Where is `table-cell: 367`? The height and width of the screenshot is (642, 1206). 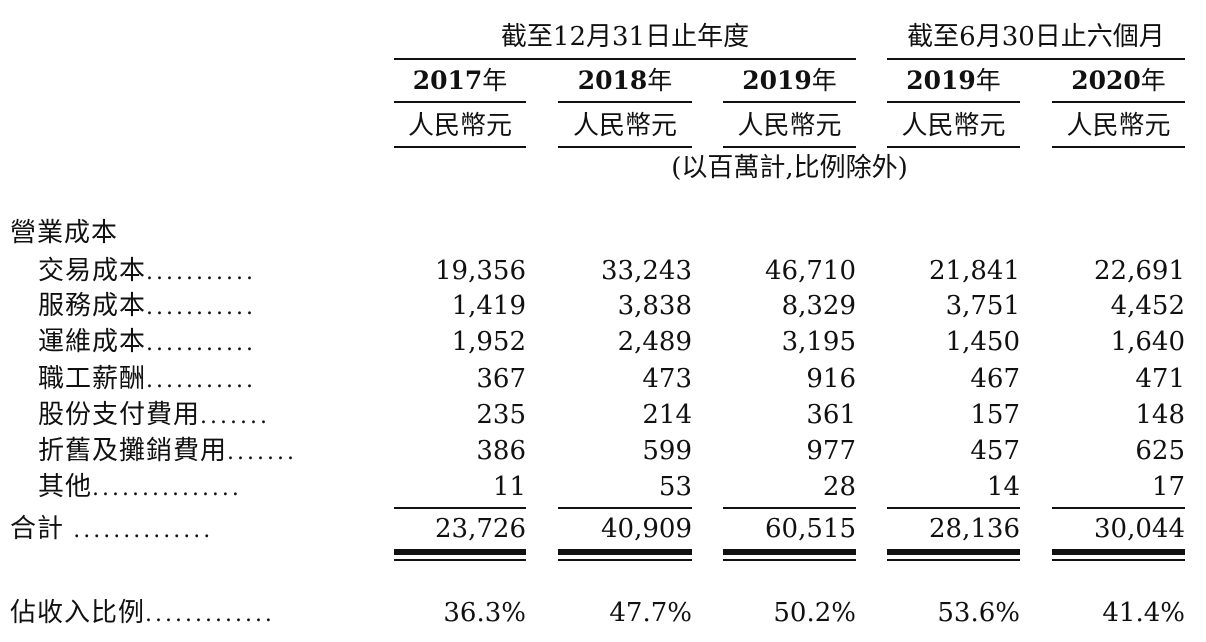
table-cell: 367 is located at coordinates (501, 379).